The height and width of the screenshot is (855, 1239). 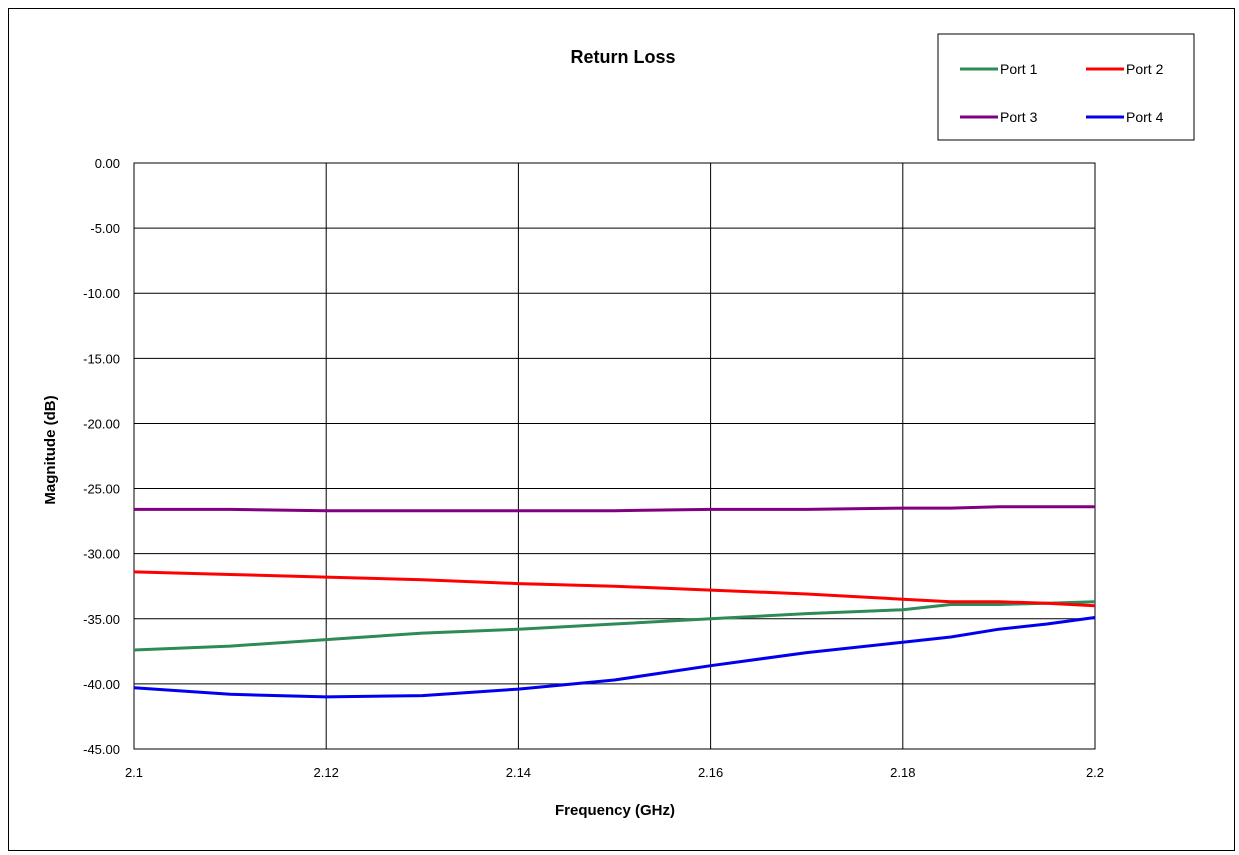 I want to click on legend-label-port-3: Port 3, so click(x=1019, y=117).